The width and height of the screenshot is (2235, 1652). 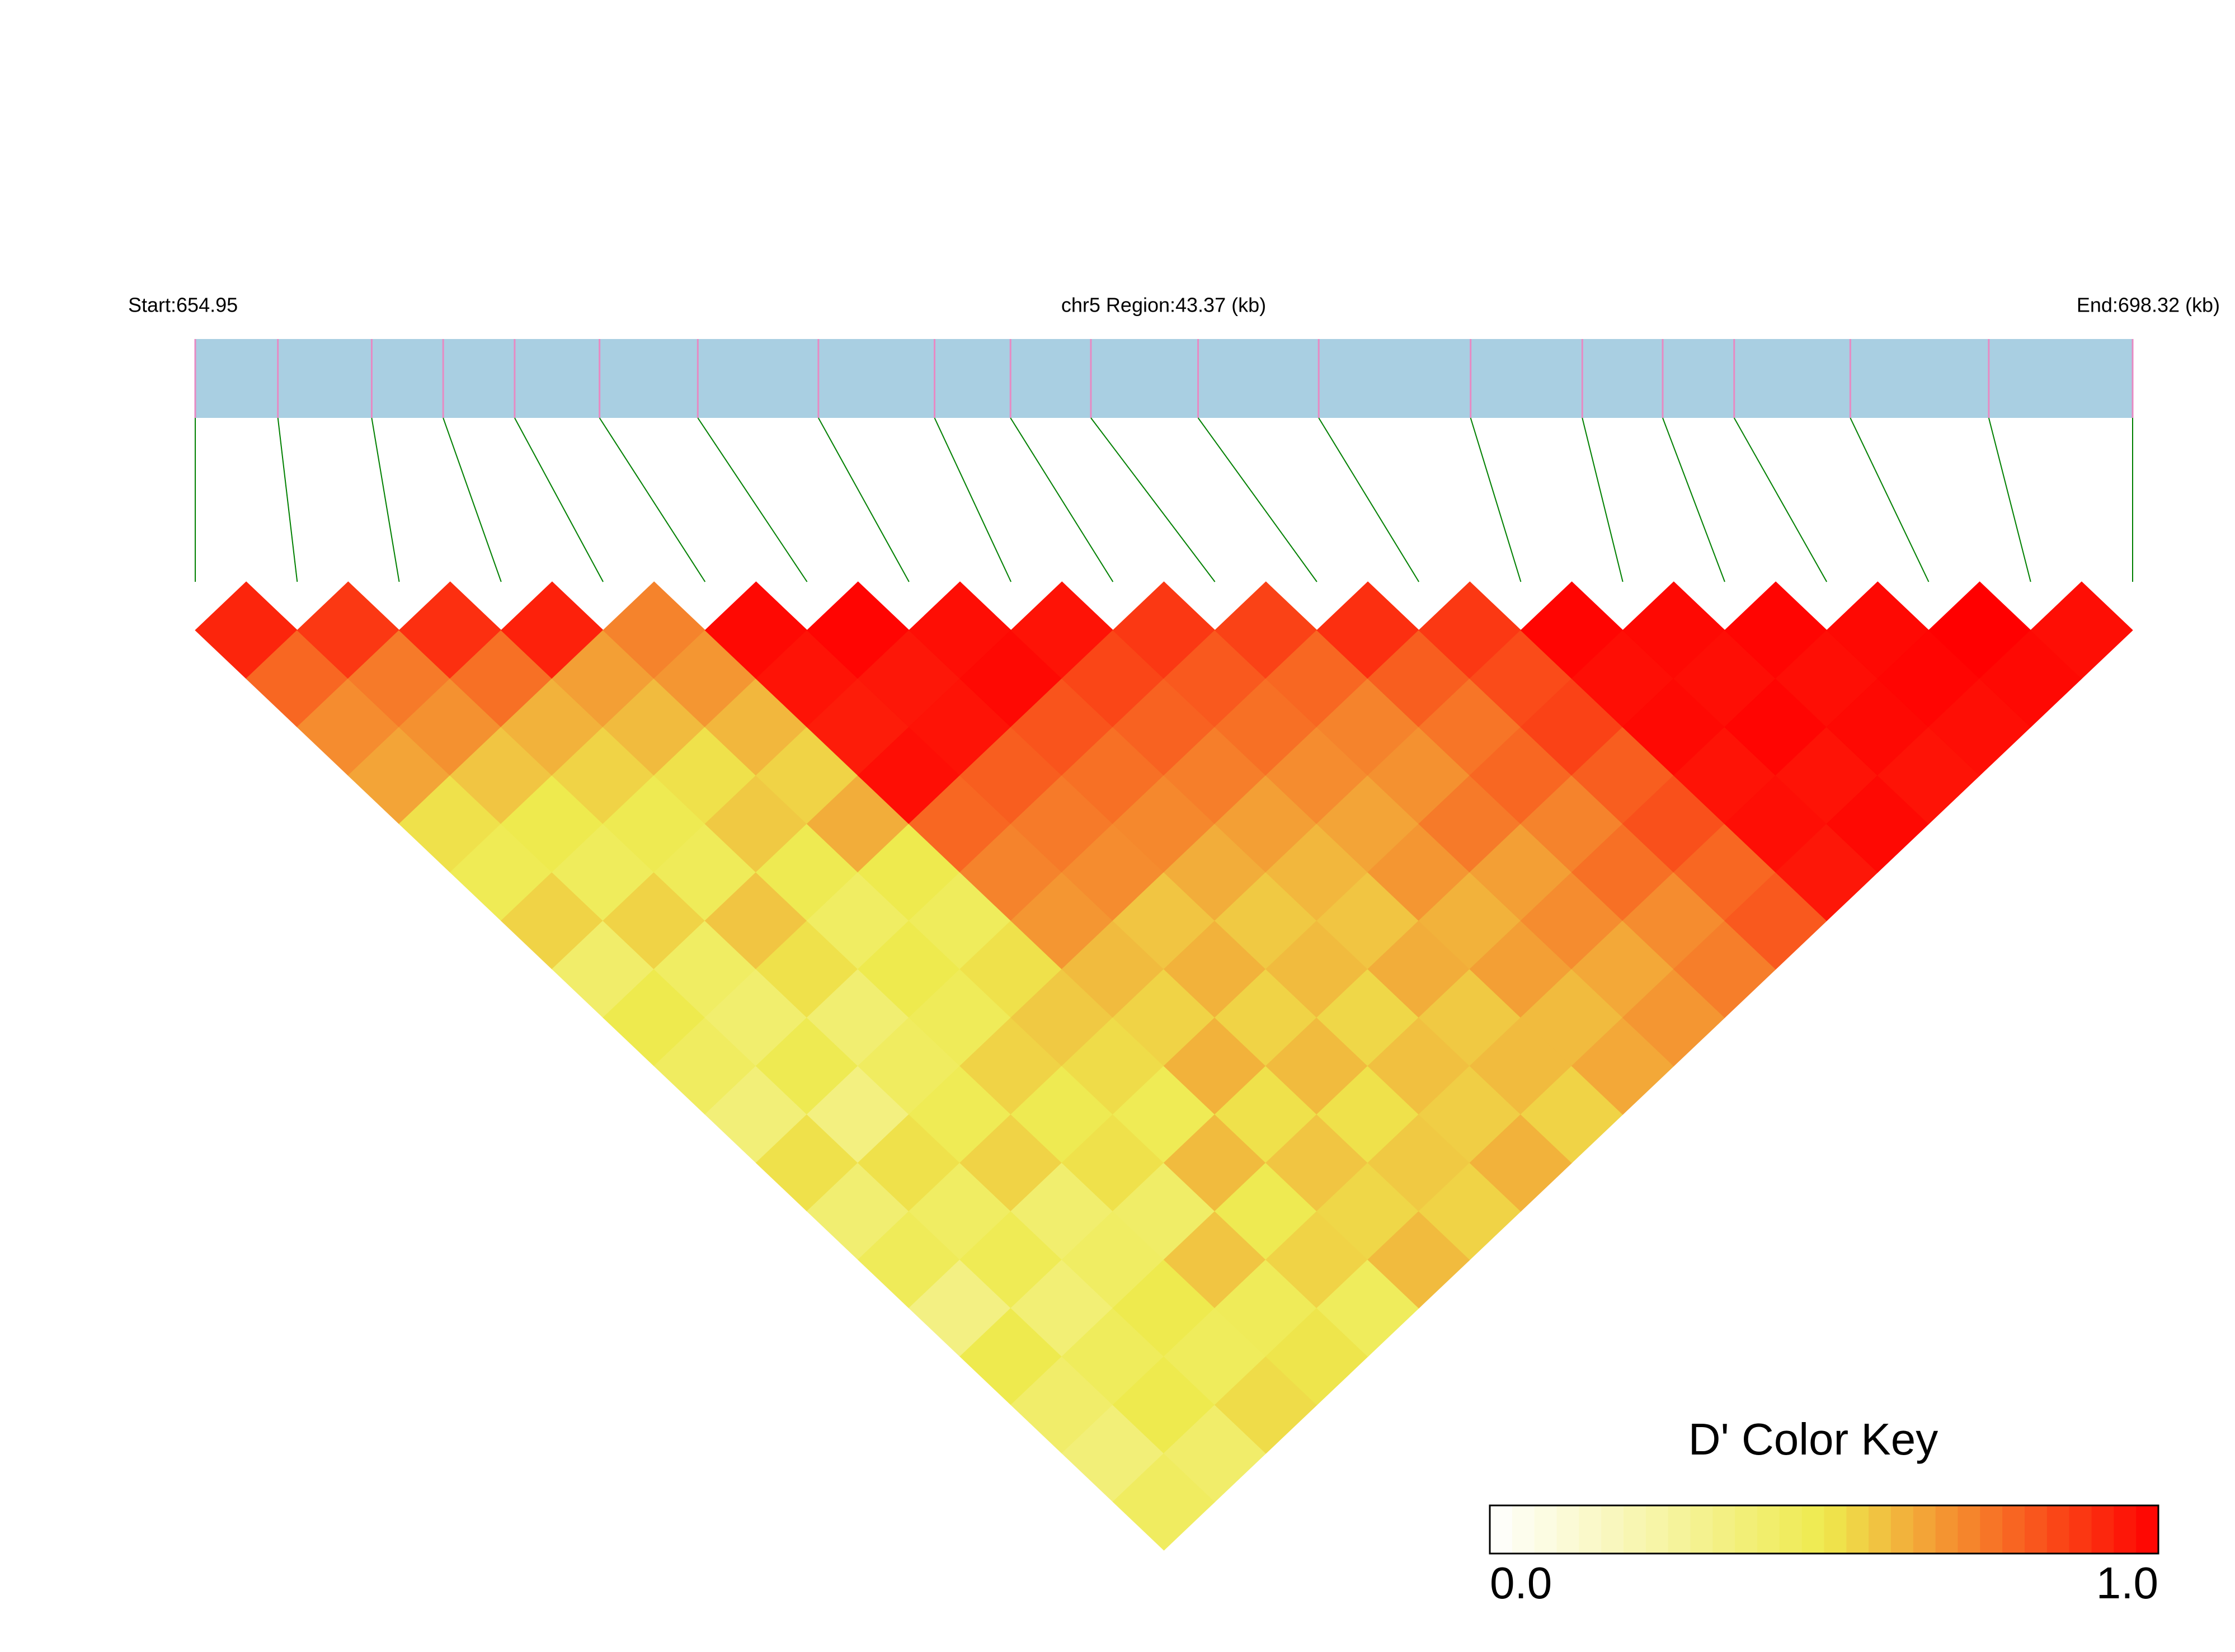 I want to click on end-label: End:698.32 (kb), so click(x=2148, y=306).